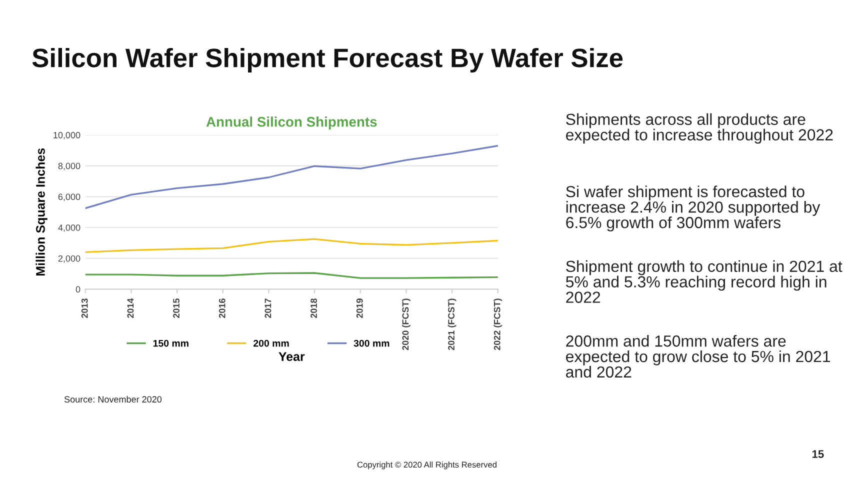 The image size is (854, 482). What do you see at coordinates (698, 356) in the screenshot?
I see `text: 200mm and 150mm wafers are expected to grow close to 5% in 2021 and 2022` at bounding box center [698, 356].